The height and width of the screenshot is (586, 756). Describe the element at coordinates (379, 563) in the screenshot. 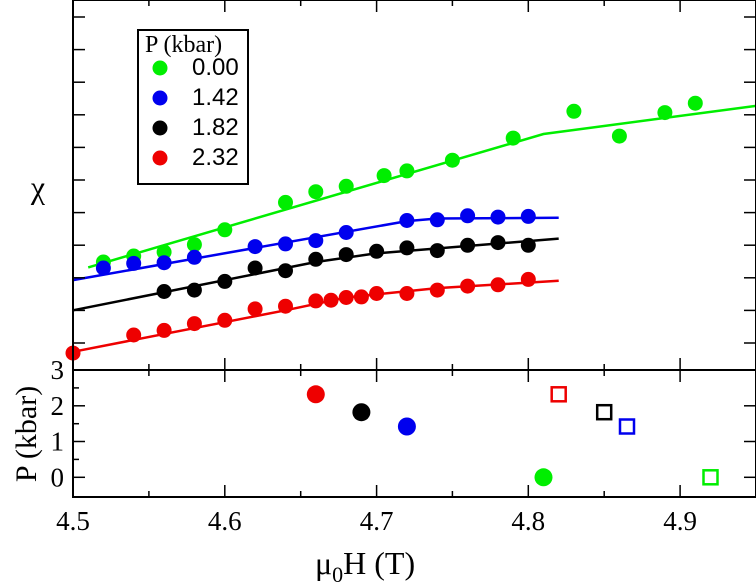

I see `x-axis-label-rest: H (T)` at that location.